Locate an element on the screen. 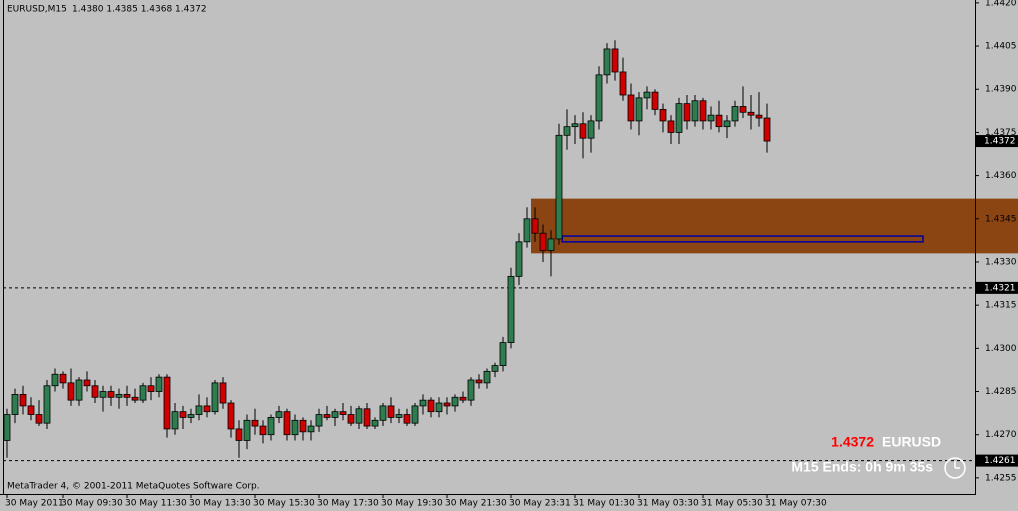  price-label: 1.4372 is located at coordinates (1000, 142).